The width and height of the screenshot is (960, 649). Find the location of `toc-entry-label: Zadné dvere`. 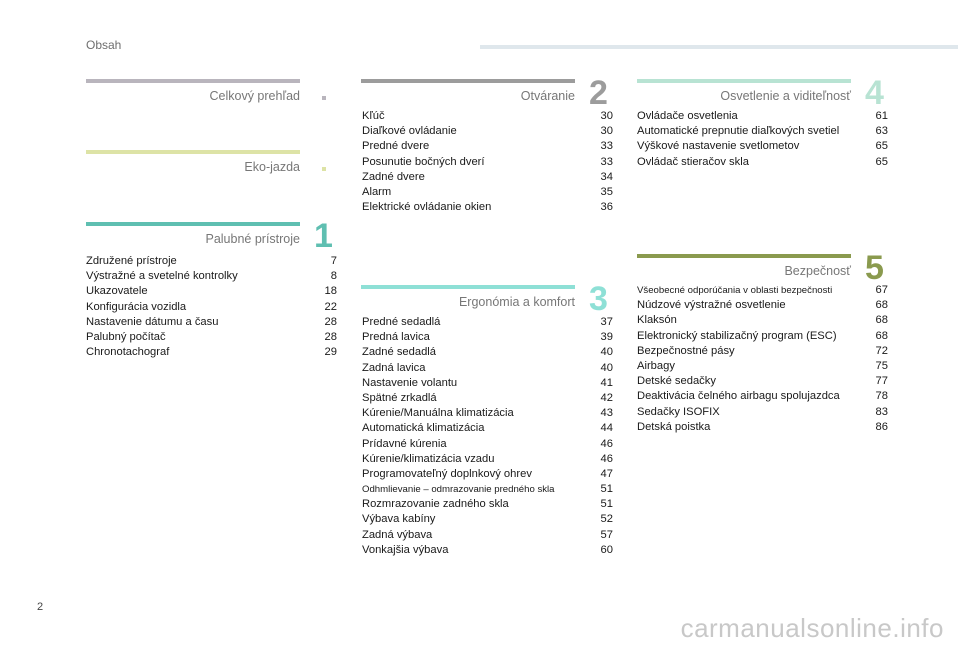

toc-entry-label: Zadné dvere is located at coordinates (393, 176).